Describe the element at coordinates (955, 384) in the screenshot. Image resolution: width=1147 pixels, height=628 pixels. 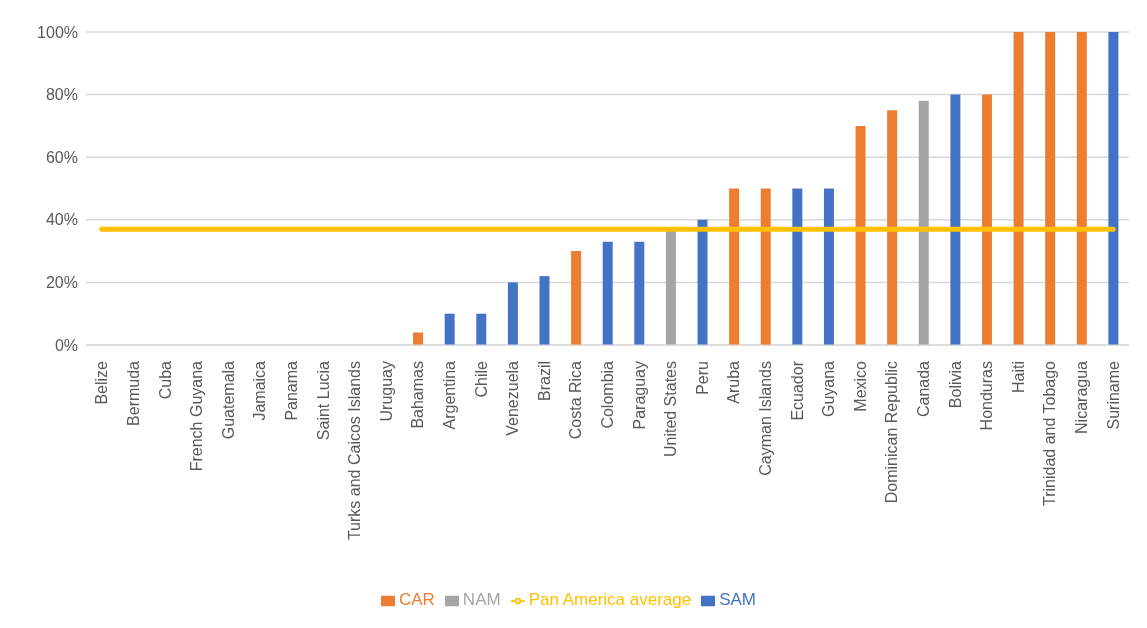
I see `x-tick-label: Bolivia` at that location.